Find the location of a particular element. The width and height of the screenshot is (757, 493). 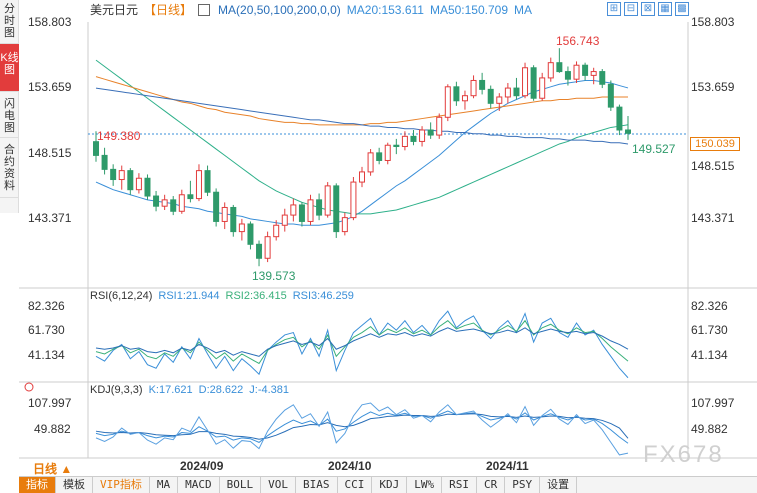

side-tab-timeshare: 分时图 is located at coordinates (9, 22).